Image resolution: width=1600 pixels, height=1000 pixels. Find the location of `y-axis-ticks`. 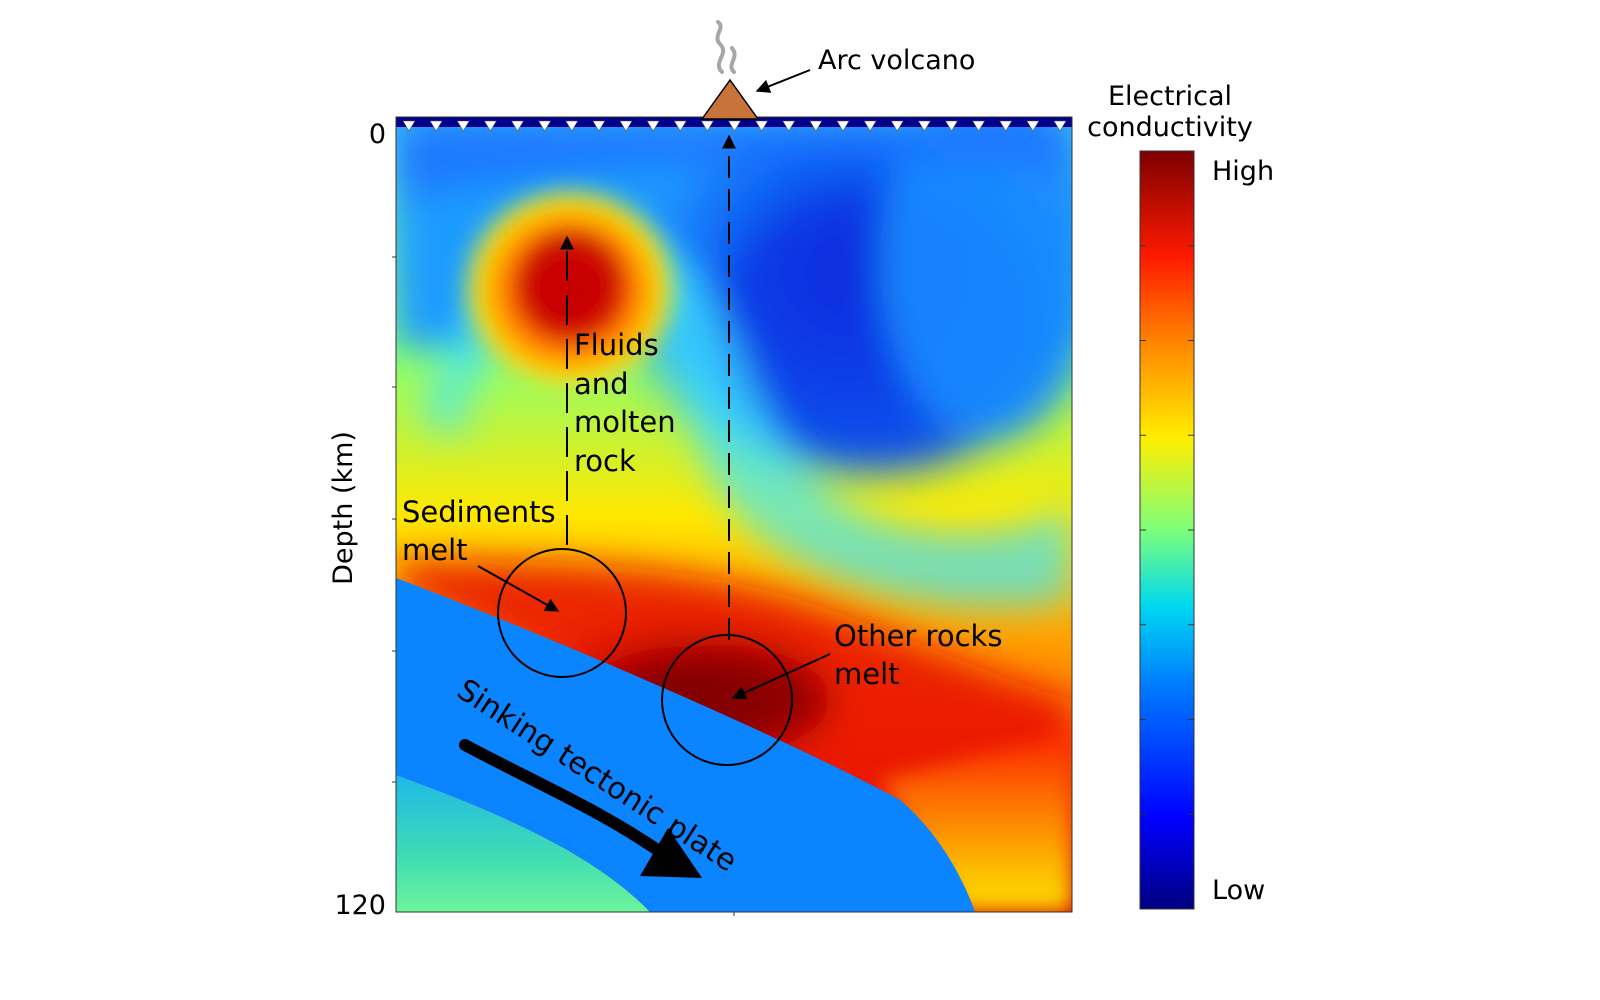

y-axis-ticks is located at coordinates (394, 519).